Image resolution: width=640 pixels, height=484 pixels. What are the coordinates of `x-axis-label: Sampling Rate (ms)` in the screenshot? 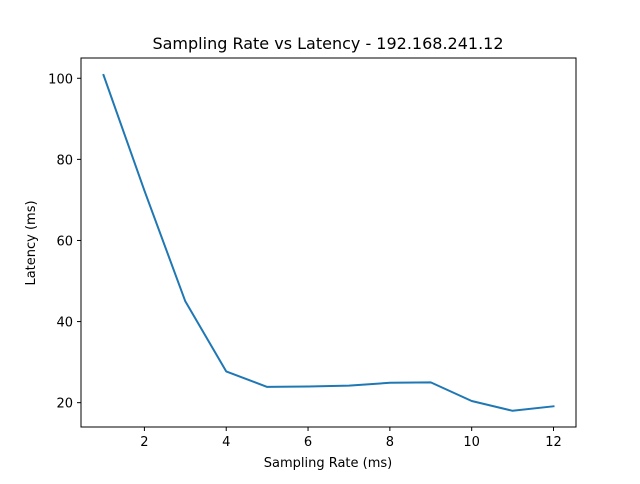 It's located at (328, 463).